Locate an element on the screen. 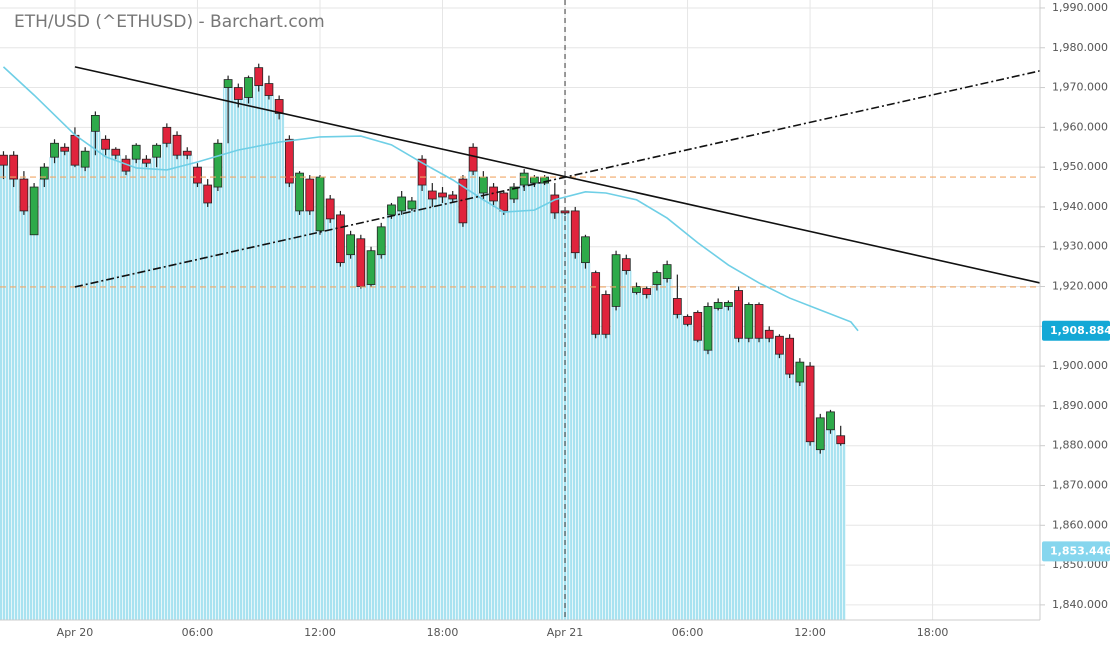 The height and width of the screenshot is (645, 1110). y-tick-label: 1,880.000 is located at coordinates (1080, 445).